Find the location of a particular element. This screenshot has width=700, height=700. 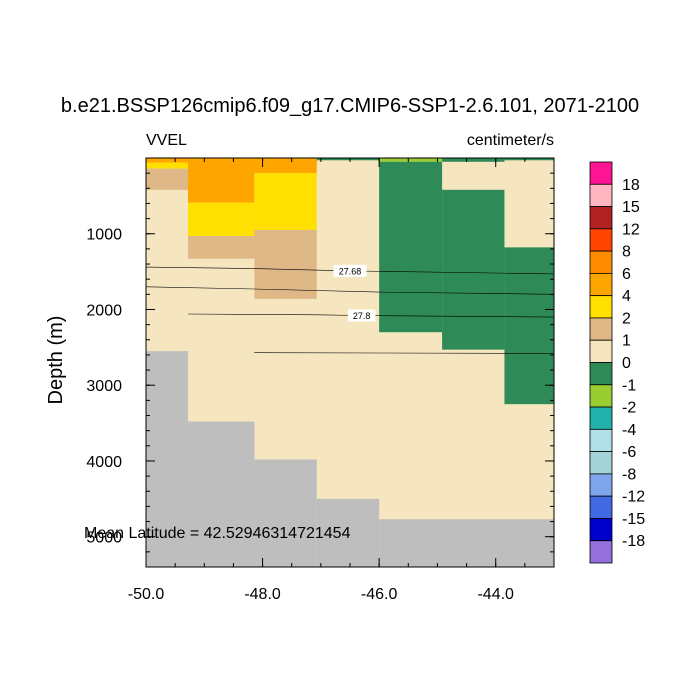

colorbar-label: 6 is located at coordinates (626, 274).